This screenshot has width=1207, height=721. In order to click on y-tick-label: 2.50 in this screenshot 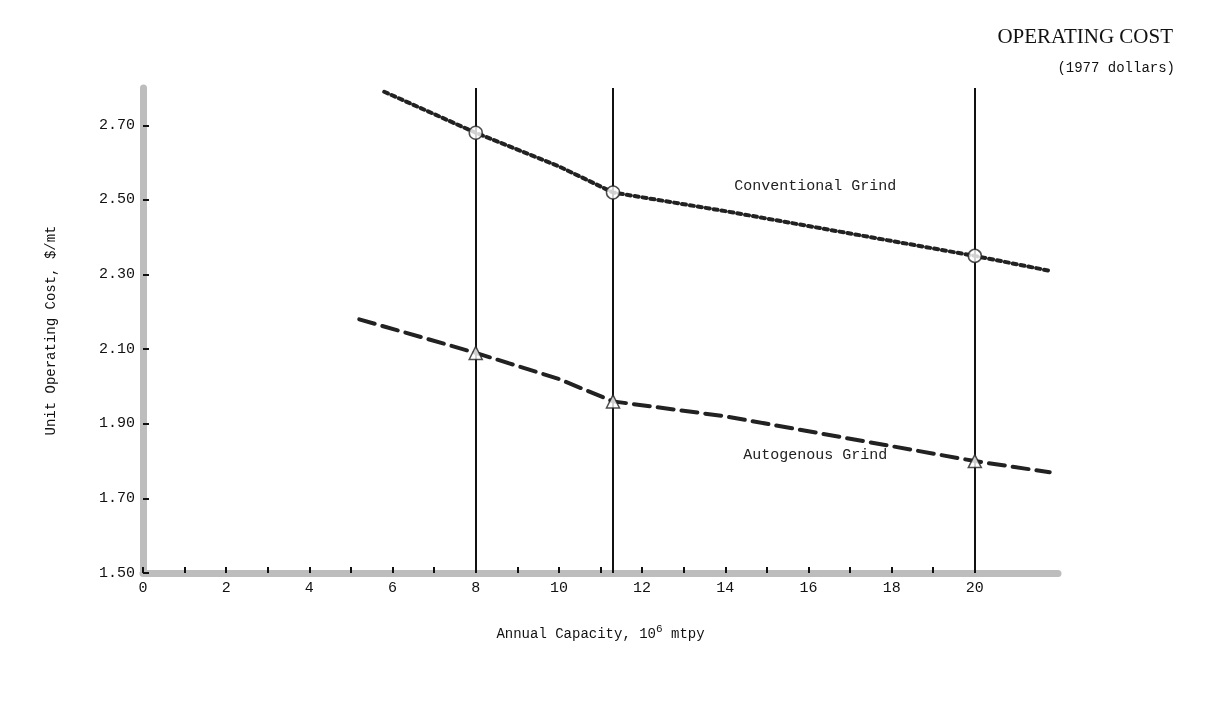, I will do `click(116, 200)`.